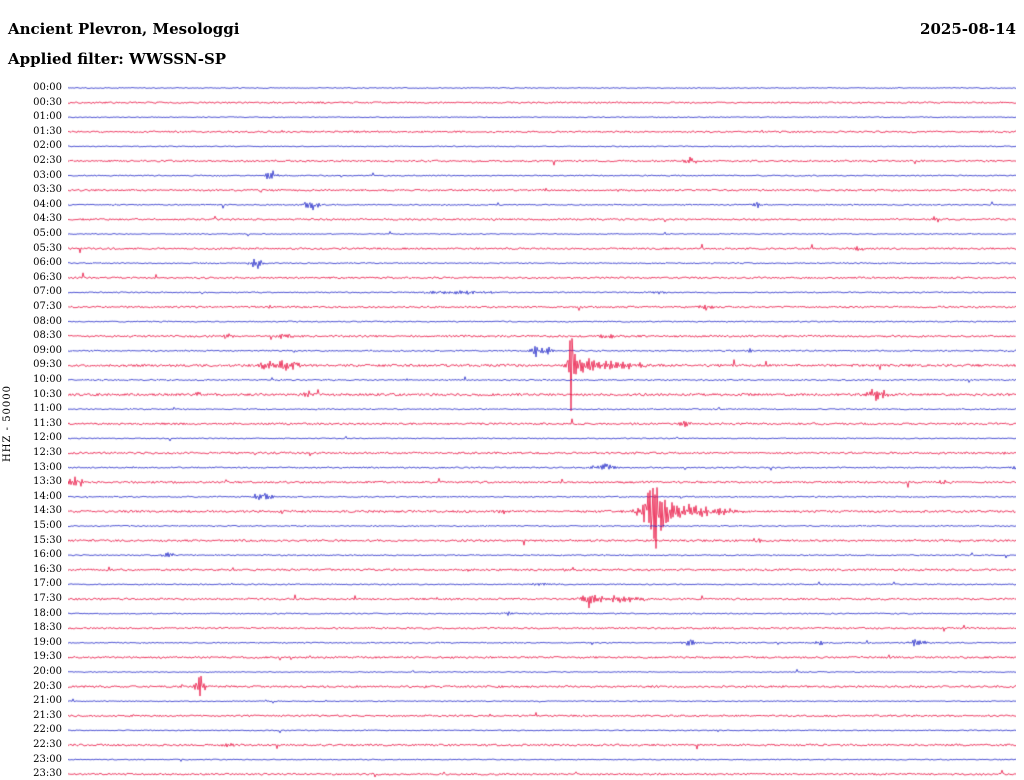  What do you see at coordinates (47, 613) in the screenshot?
I see `row-time-label: 18:00` at bounding box center [47, 613].